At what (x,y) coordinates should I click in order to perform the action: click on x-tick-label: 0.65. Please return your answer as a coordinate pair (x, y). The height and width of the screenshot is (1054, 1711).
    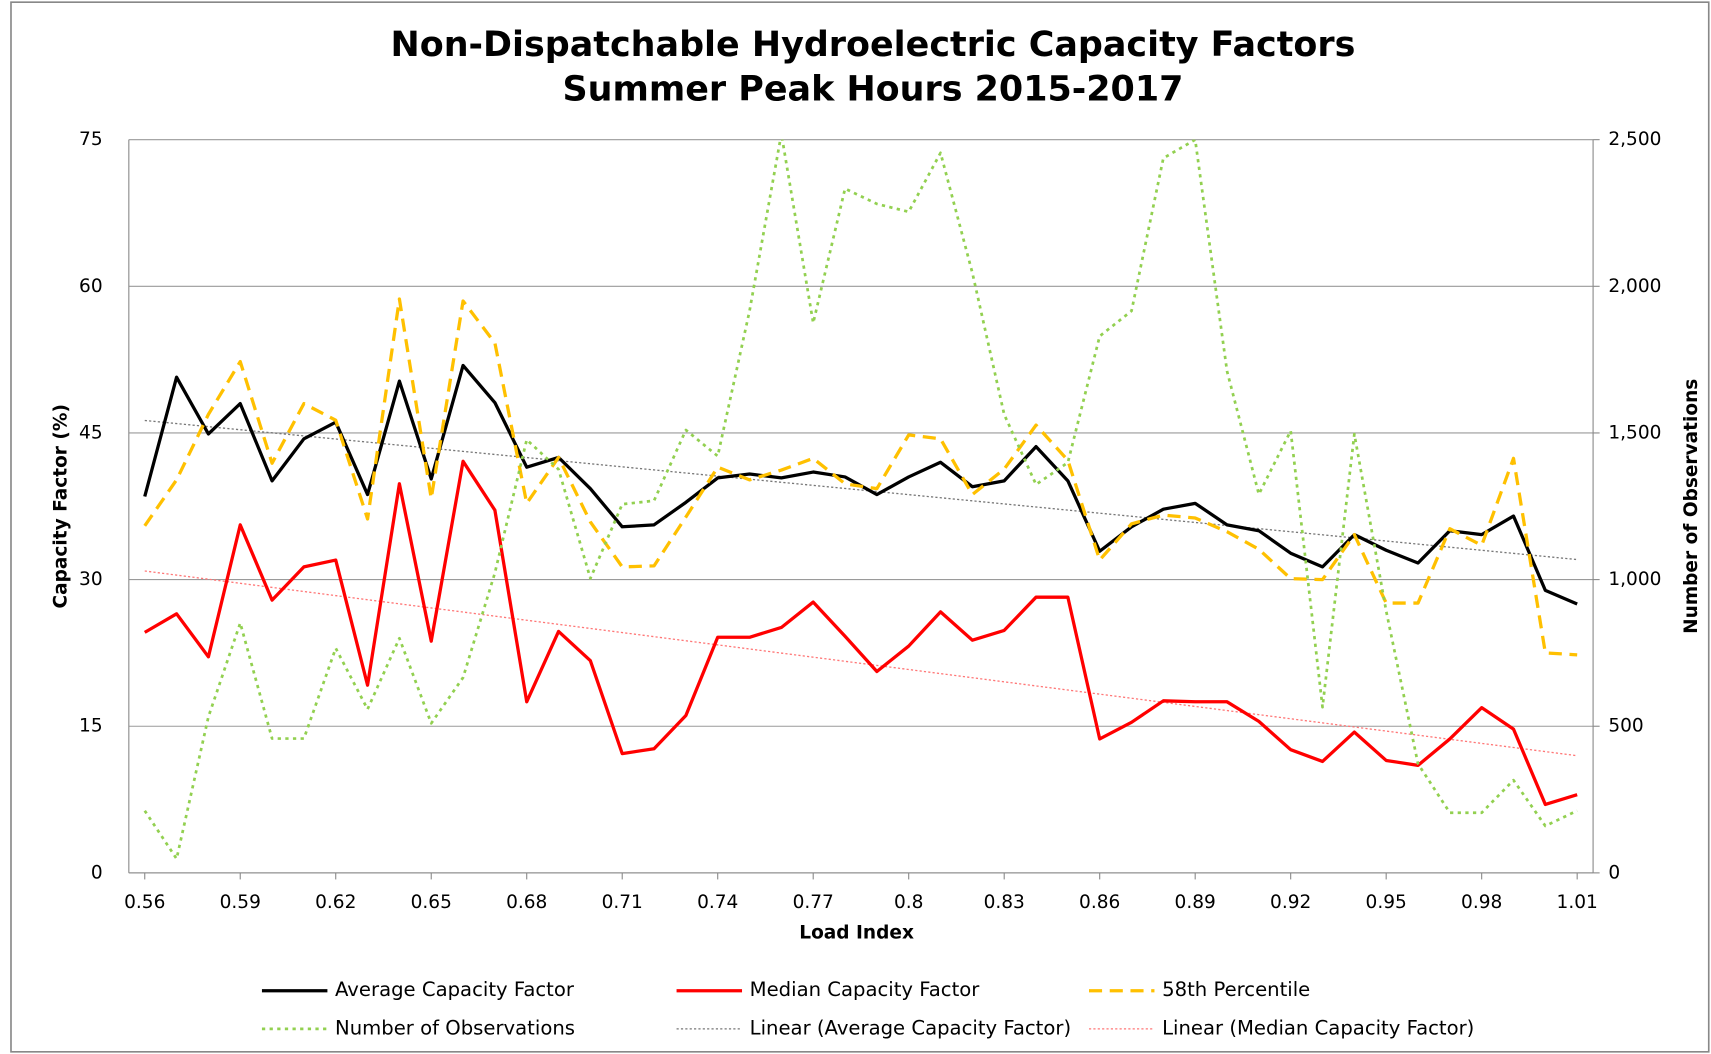
    Looking at the image, I should click on (431, 902).